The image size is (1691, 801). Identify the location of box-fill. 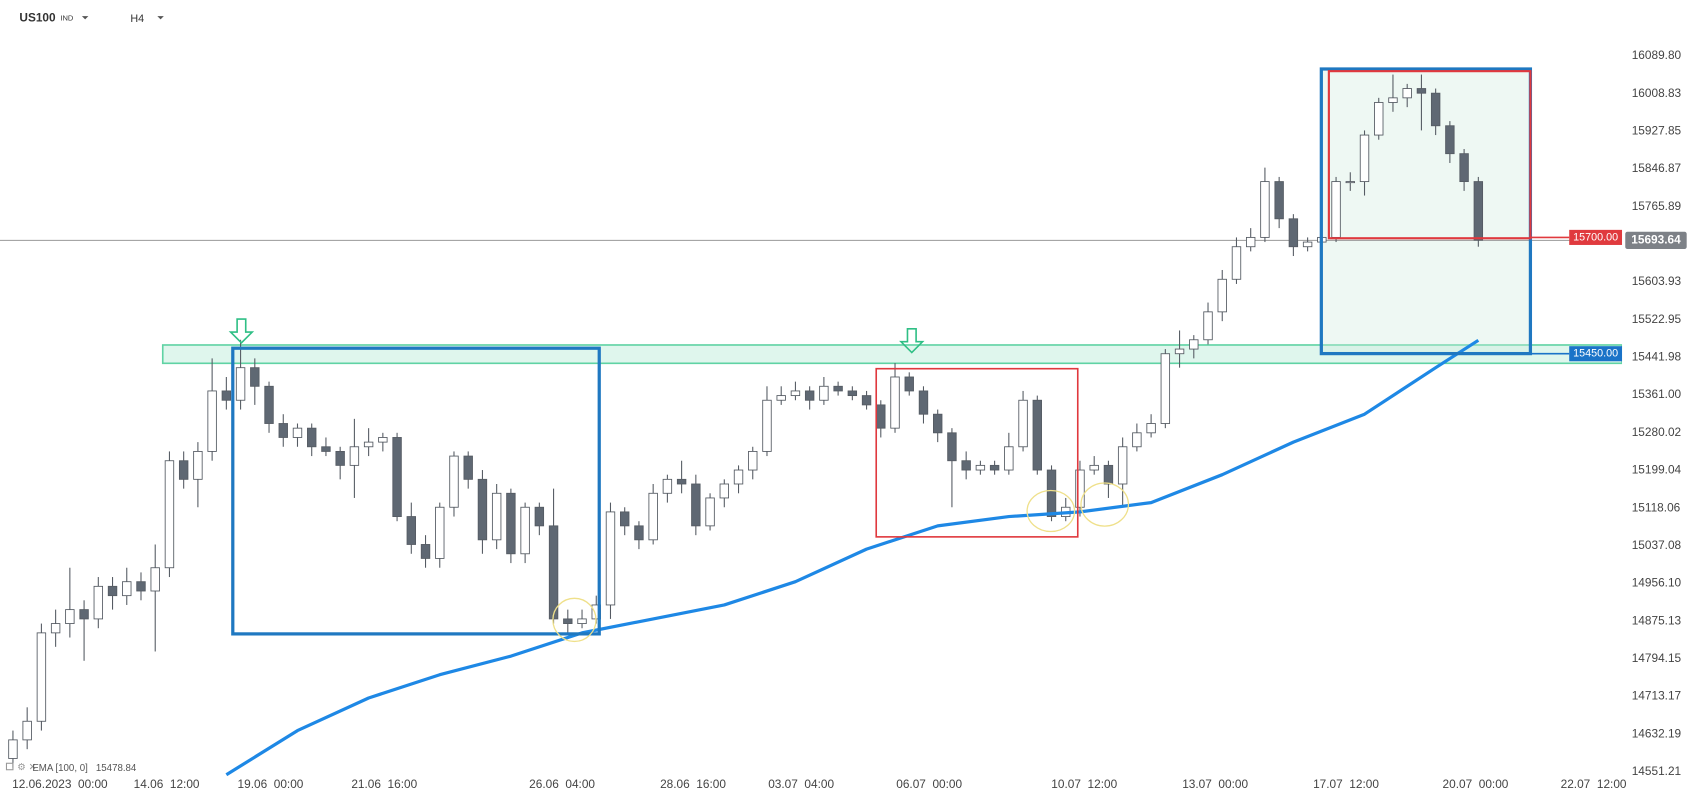
(1426, 211).